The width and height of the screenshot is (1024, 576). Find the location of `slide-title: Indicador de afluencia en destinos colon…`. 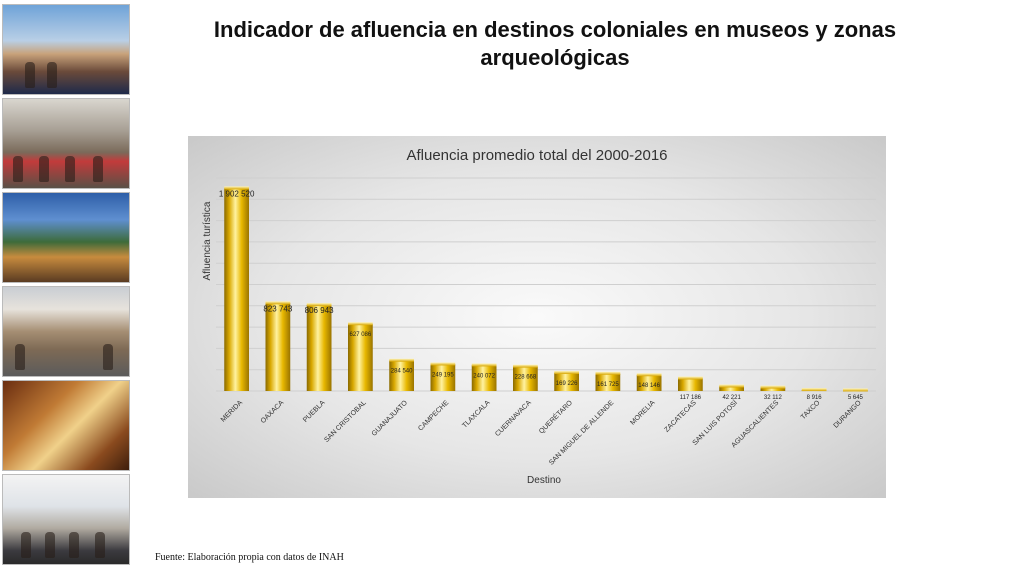

slide-title: Indicador de afluencia en destinos colon… is located at coordinates (555, 43).